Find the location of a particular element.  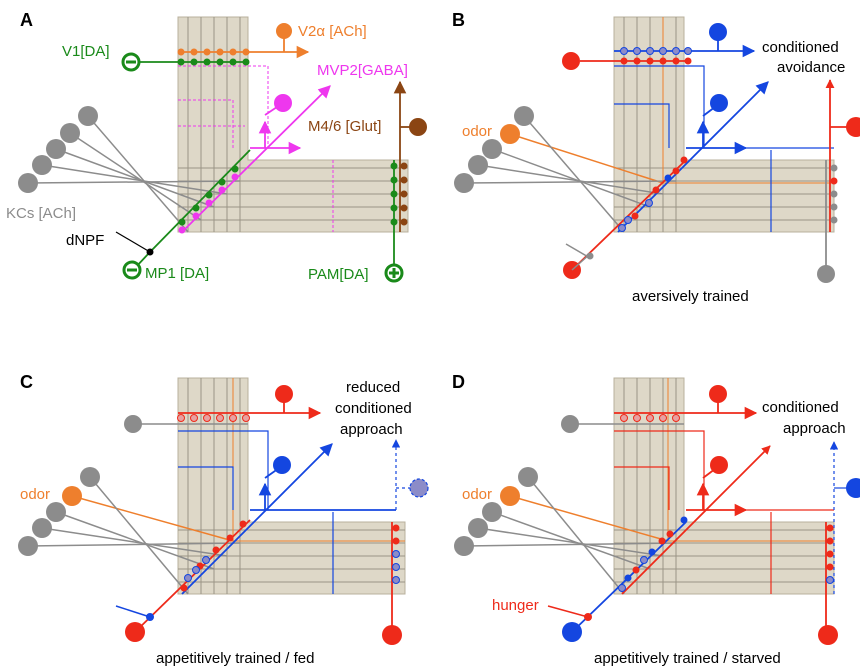

grey-right-soma is located at coordinates (826, 274).